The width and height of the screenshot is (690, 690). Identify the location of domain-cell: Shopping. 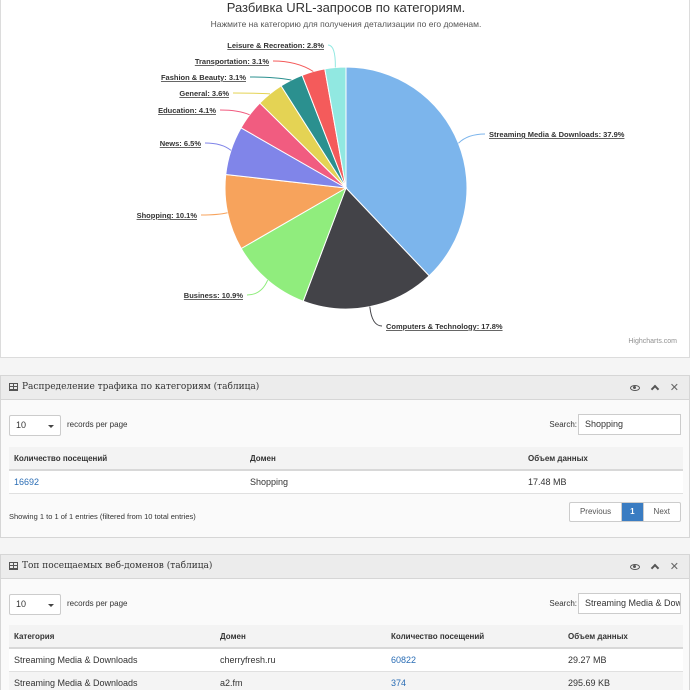
(384, 482).